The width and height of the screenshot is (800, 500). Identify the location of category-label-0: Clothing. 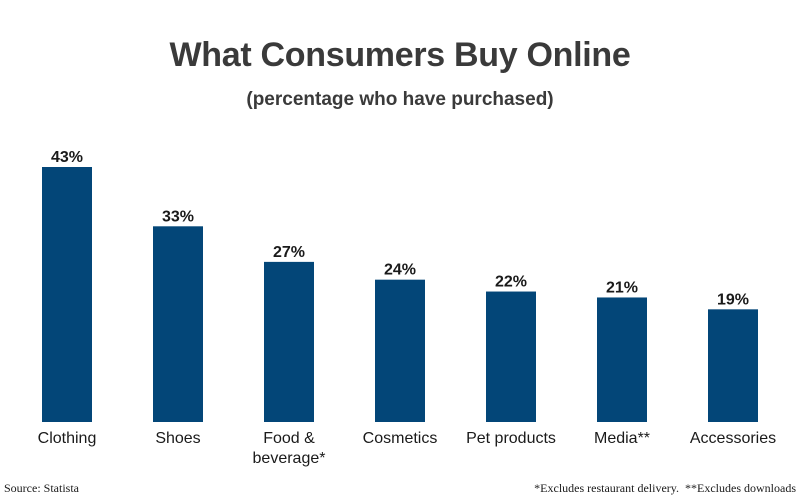
(67, 438).